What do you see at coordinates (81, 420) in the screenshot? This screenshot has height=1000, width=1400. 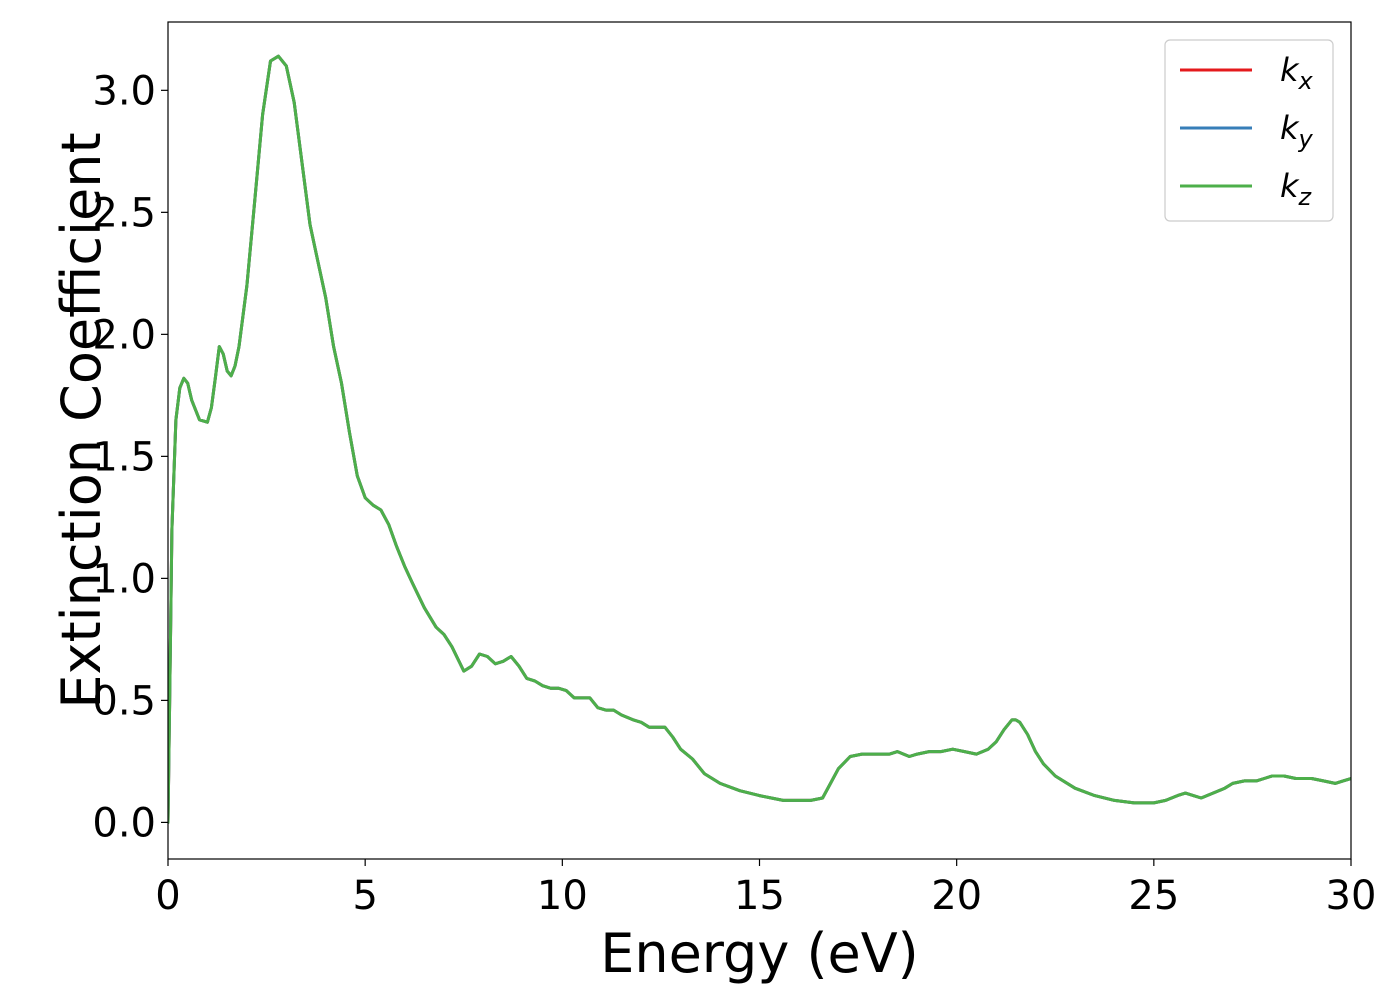 I see `y-axis-title: Extinction Coefficient` at bounding box center [81, 420].